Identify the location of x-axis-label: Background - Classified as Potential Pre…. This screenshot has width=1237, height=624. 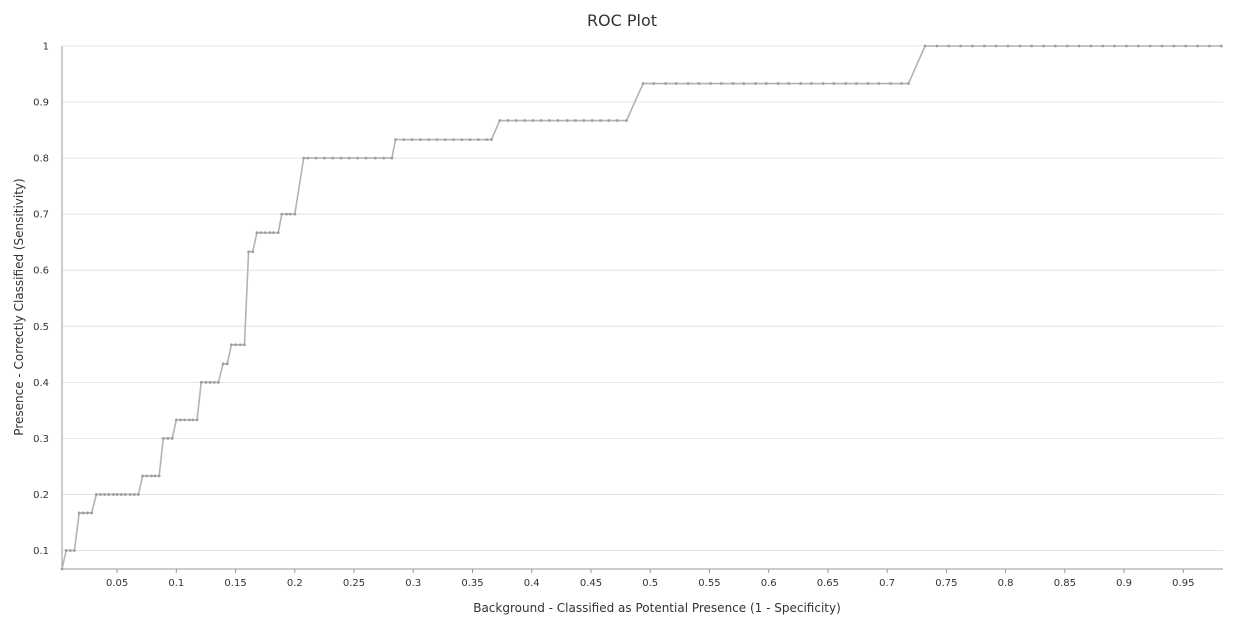
(657, 608).